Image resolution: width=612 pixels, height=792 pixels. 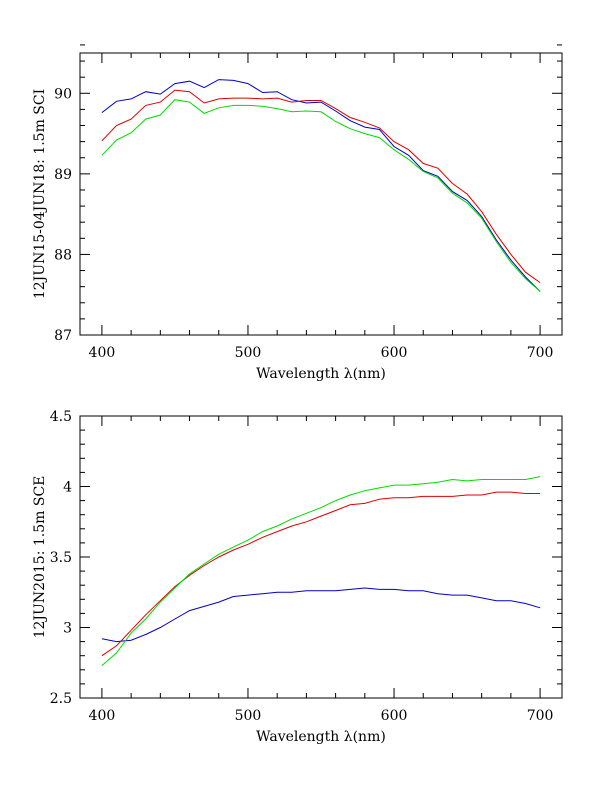 I want to click on y-tick-label: 2.5, so click(x=61, y=699).